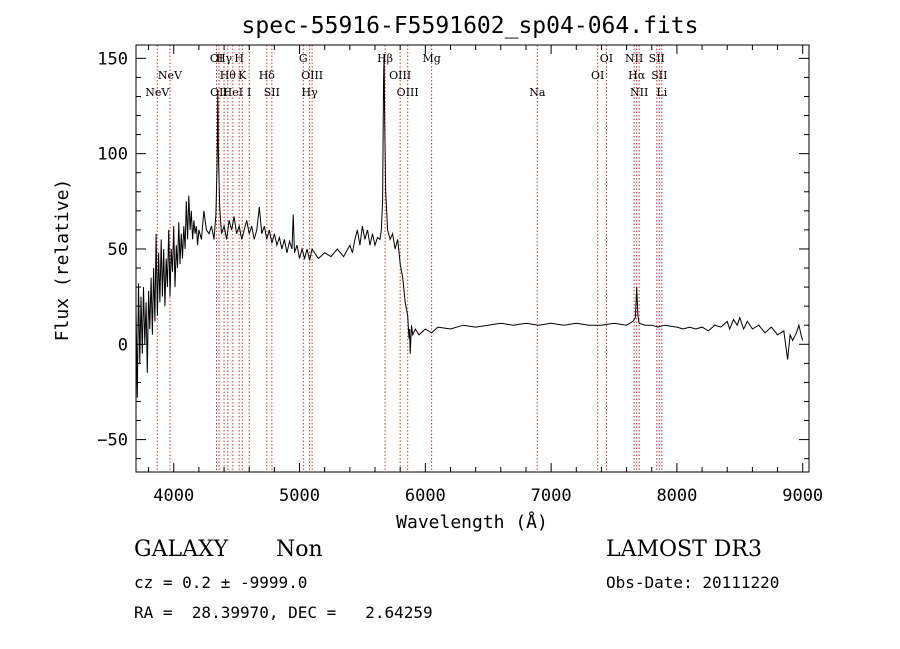  Describe the element at coordinates (303, 58) in the screenshot. I see `line-marker-label: G` at that location.